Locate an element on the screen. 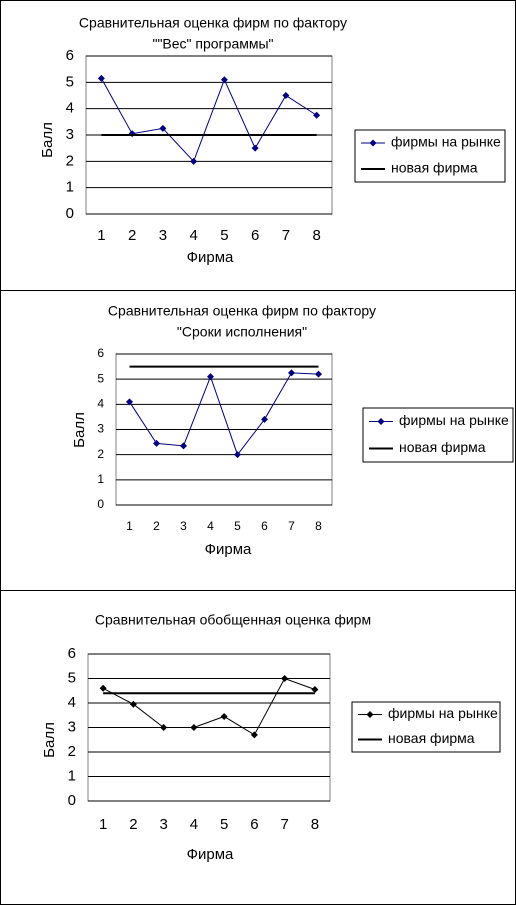  chart-title: Сравнительная обобщенная оценка фирм is located at coordinates (233, 620).